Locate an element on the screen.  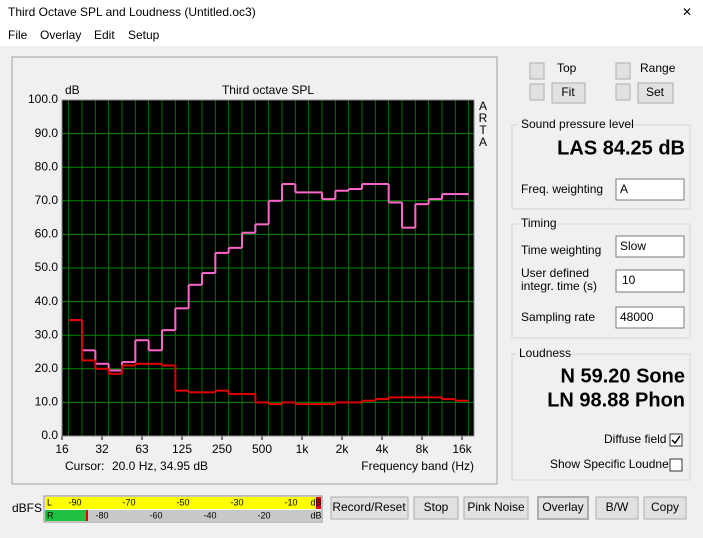
group-heading: Sound pressure level is located at coordinates (577, 124).